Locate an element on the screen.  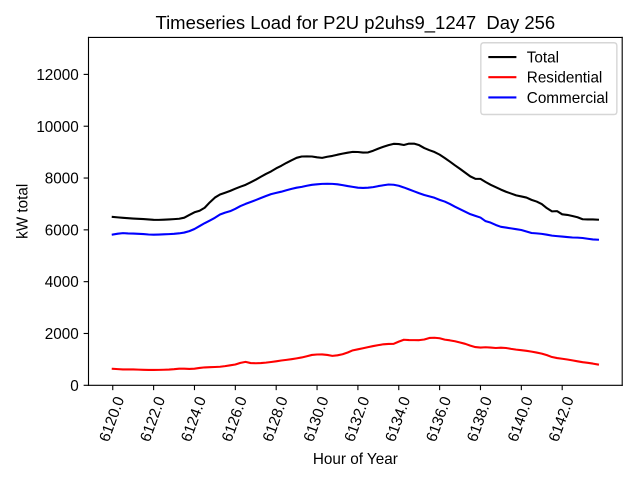
svg-text: 10000 is located at coordinates (57, 127).